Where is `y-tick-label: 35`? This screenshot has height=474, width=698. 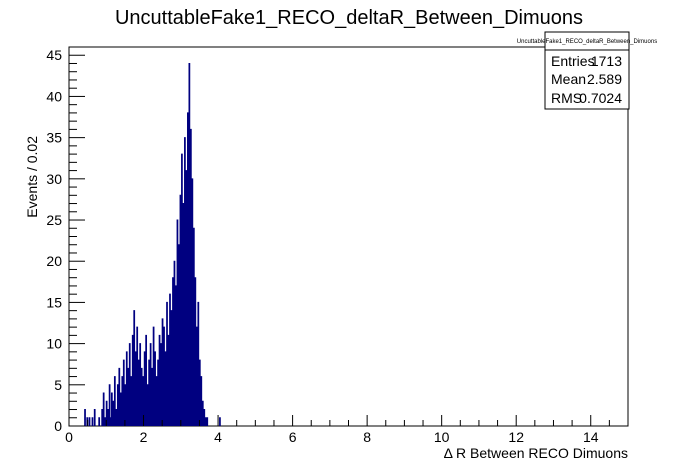
y-tick-label: 35 is located at coordinates (54, 138).